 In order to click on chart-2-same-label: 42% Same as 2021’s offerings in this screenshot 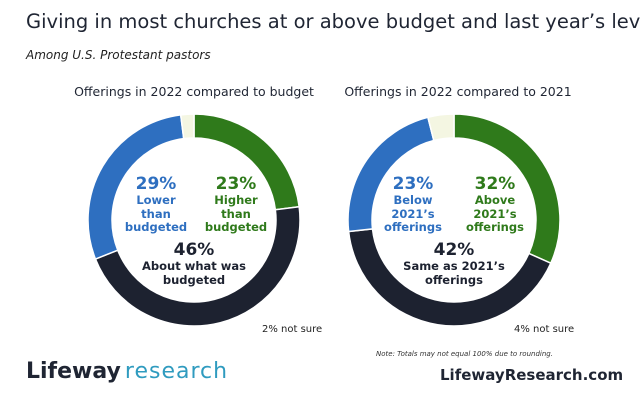, I will do `click(454, 263)`.